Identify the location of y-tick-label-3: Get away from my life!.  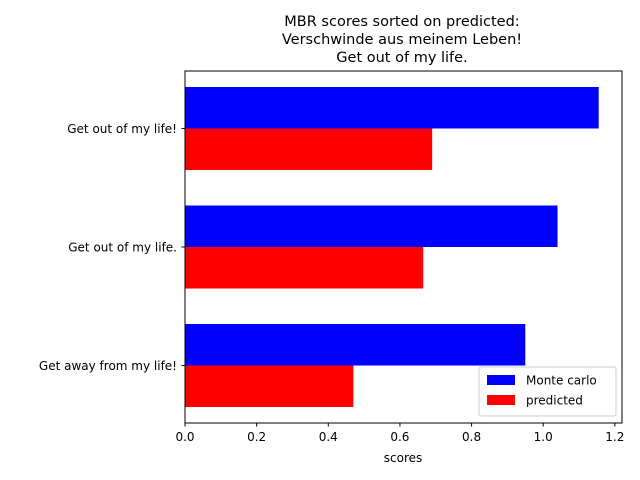
(108, 366).